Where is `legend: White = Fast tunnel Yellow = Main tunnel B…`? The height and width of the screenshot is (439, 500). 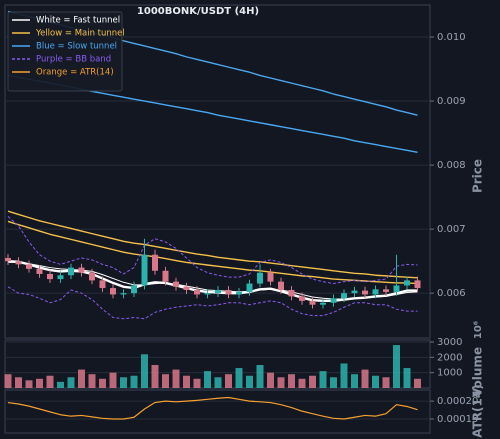
legend: White = Fast tunnel Yellow = Main tunnel B… is located at coordinates (66, 51).